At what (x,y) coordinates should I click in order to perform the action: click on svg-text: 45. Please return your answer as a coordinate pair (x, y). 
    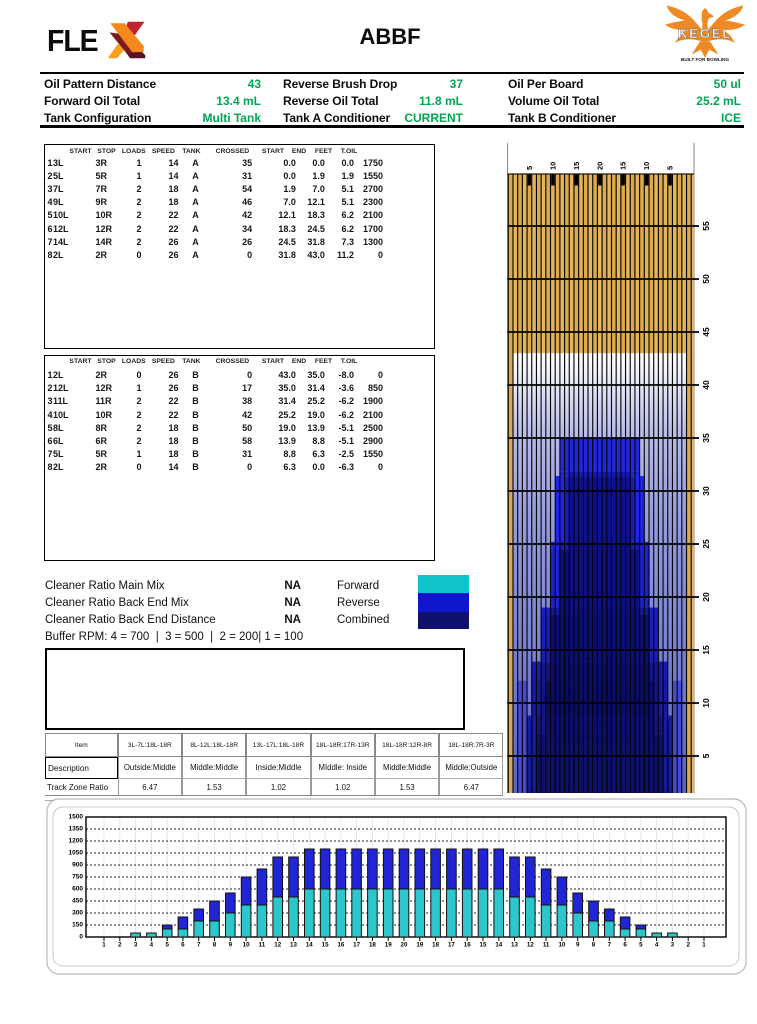
    Looking at the image, I should click on (706, 332).